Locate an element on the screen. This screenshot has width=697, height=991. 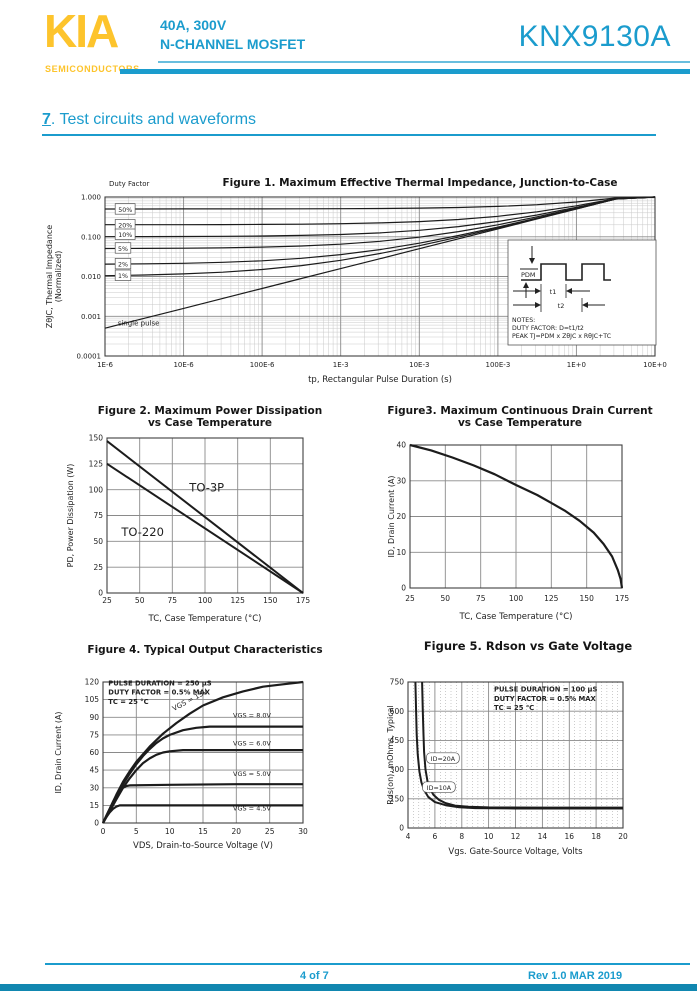
svg-text: 1E-6 is located at coordinates (105, 365).